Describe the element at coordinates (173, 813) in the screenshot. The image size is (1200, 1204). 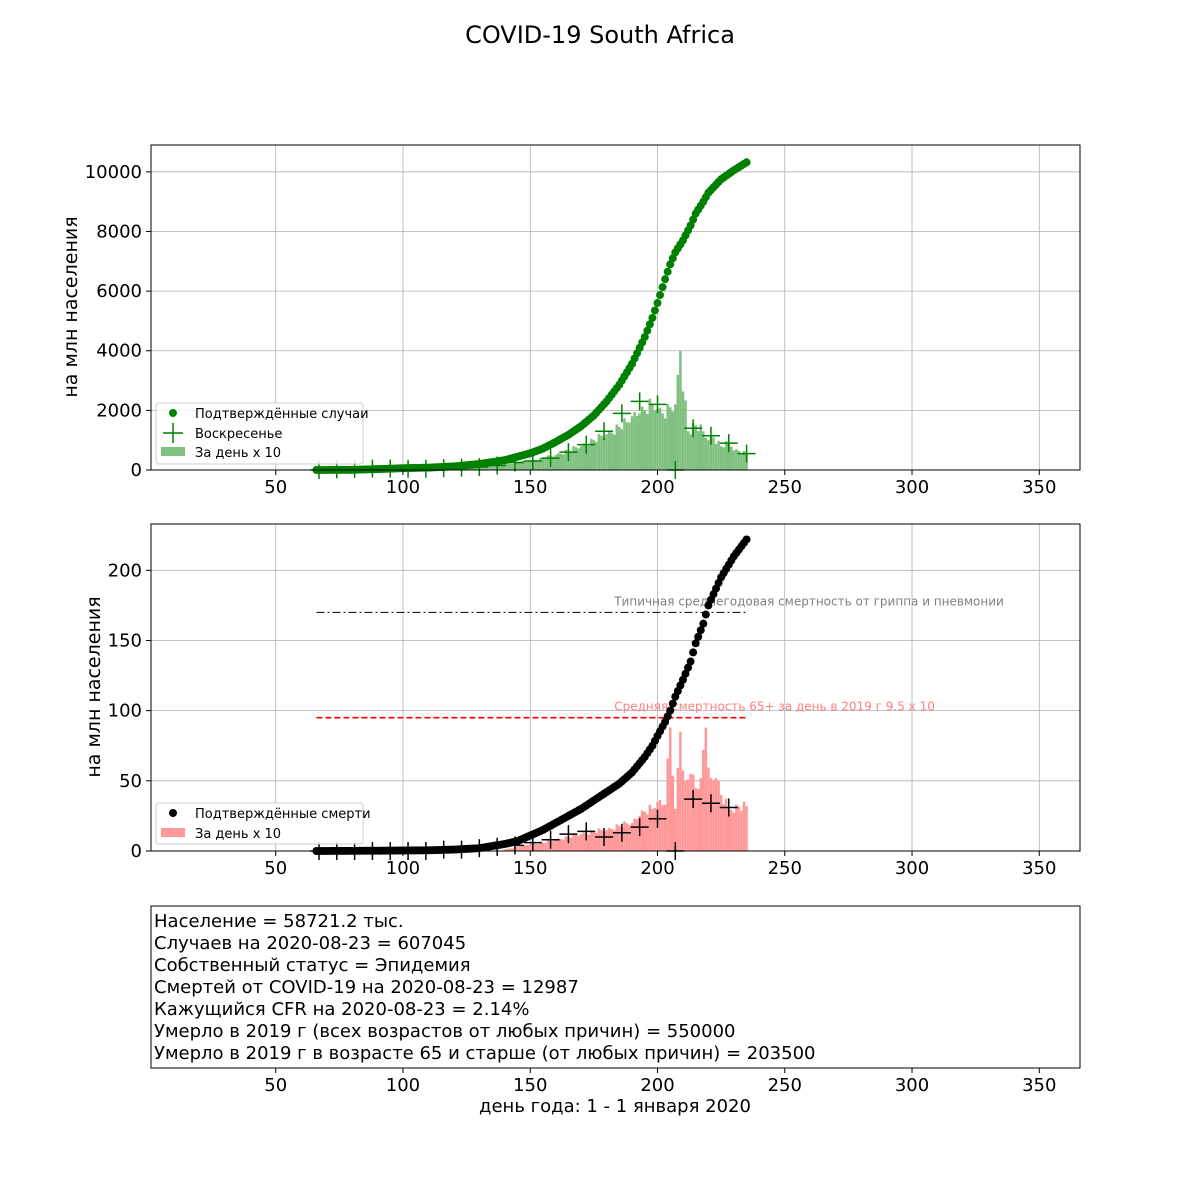
I see `legend-deaths-marker` at that location.